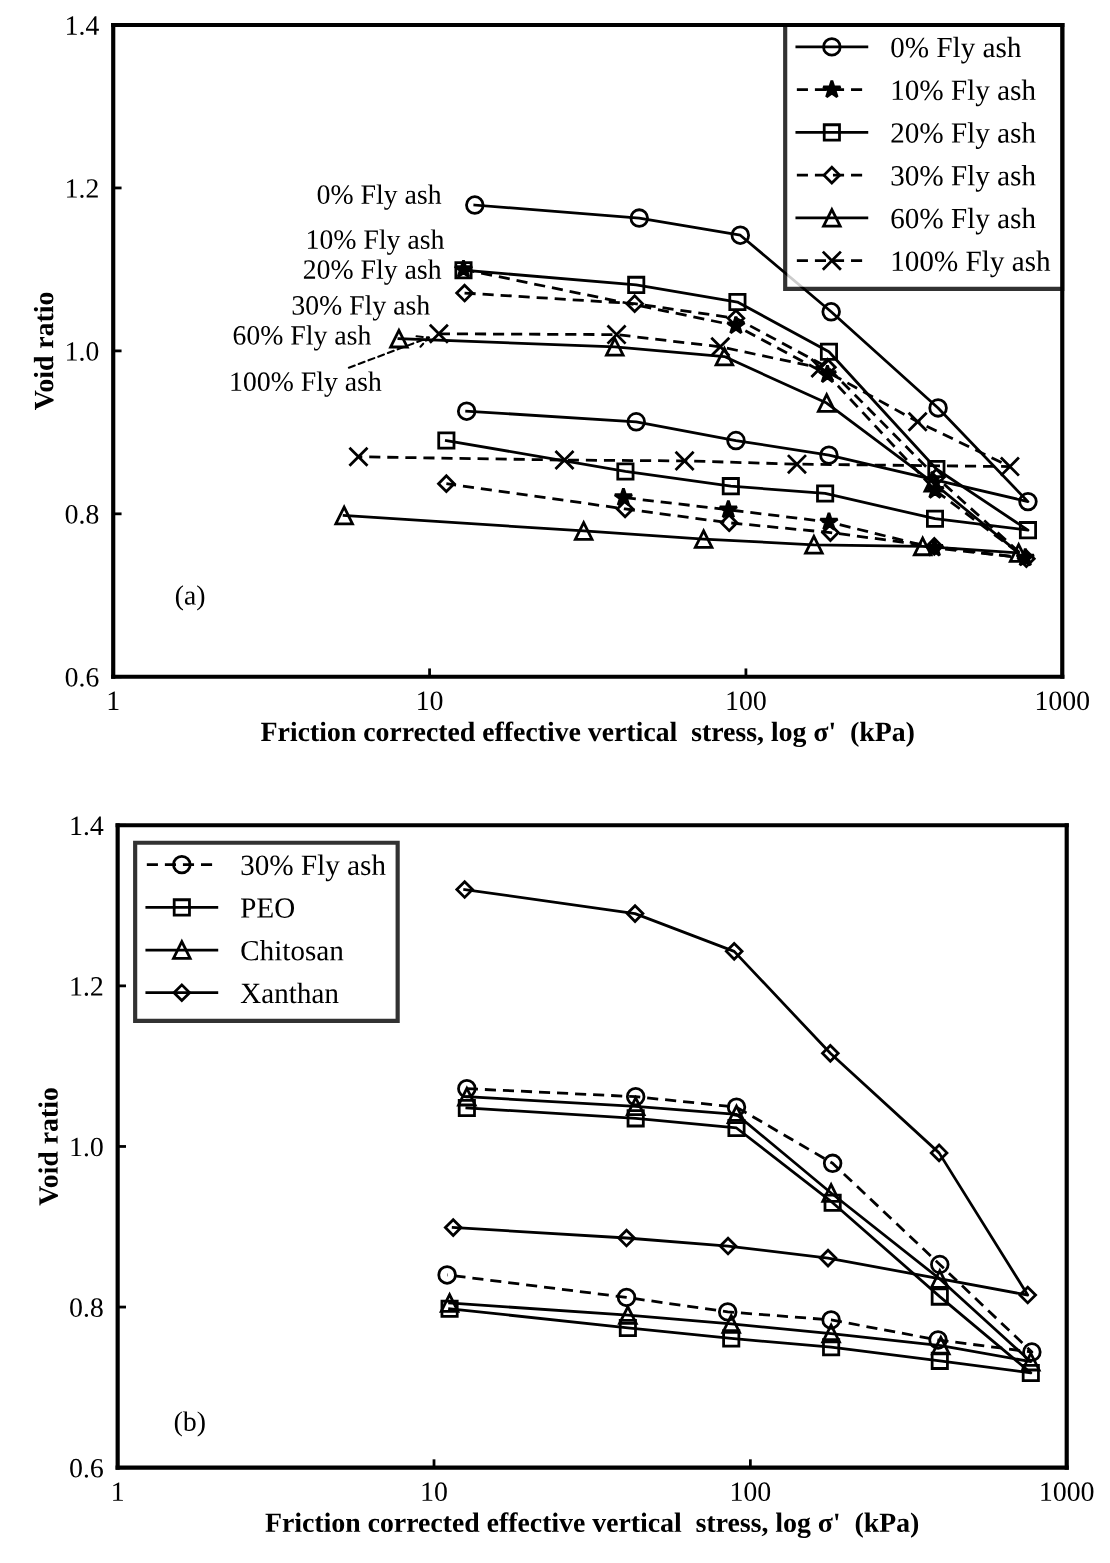 The image size is (1110, 1563). Describe the element at coordinates (190, 598) in the screenshot. I see `annotation: (a)` at that location.